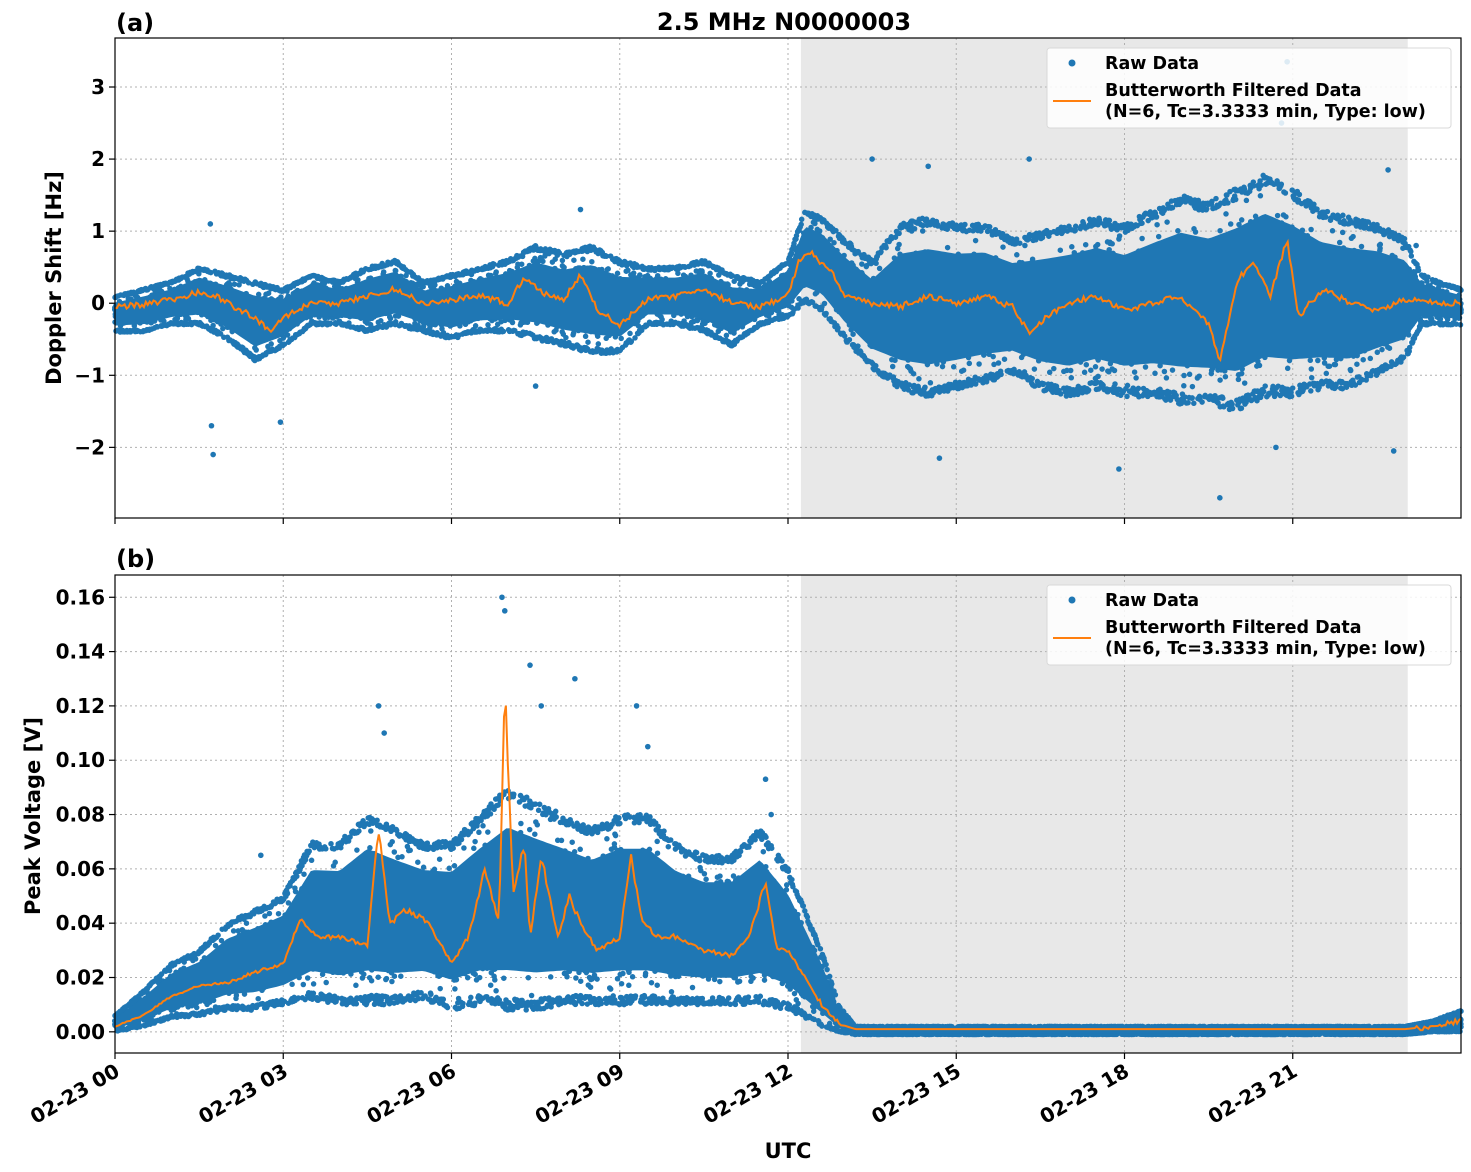 The image size is (1471, 1172). What do you see at coordinates (75, 1094) in the screenshot?
I see `x-tick-label: 02-23 00` at bounding box center [75, 1094].